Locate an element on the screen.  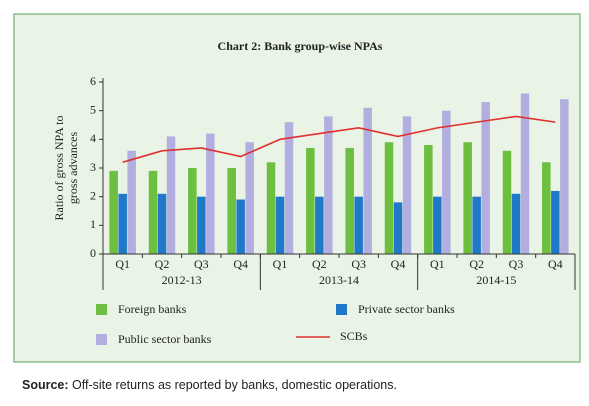
legend-label: Private sector banks is located at coordinates (406, 309).